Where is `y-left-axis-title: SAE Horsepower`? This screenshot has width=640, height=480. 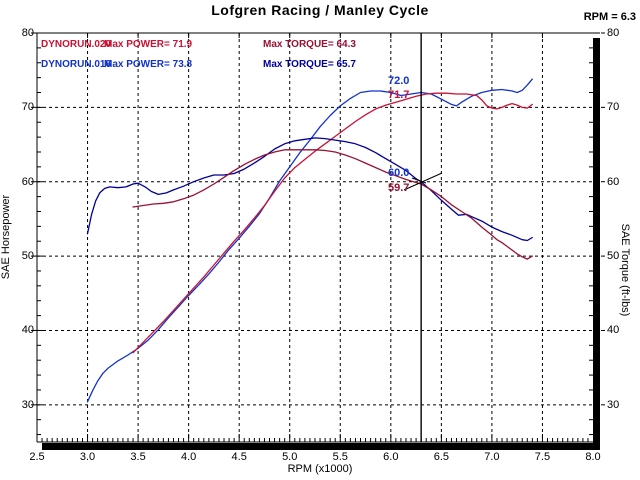
y-left-axis-title: SAE Horsepower is located at coordinates (6, 237).